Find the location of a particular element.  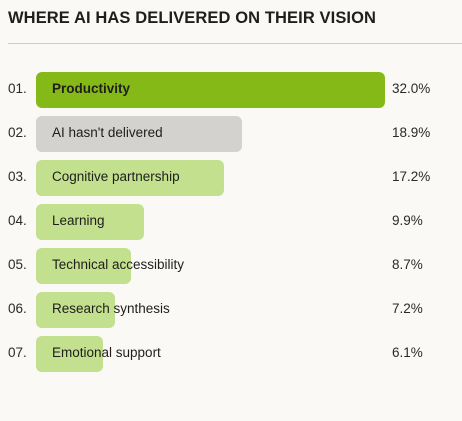

rank-number: 06. is located at coordinates (17, 308).